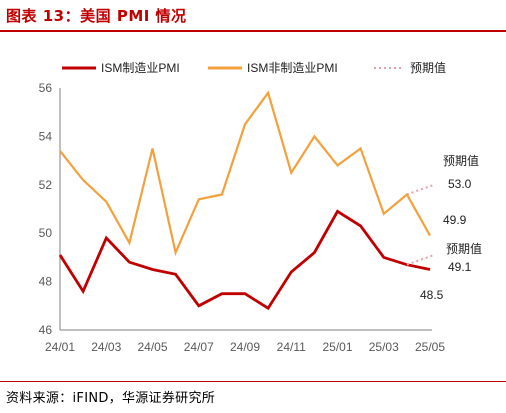 The height and width of the screenshot is (413, 506). I want to click on legend-label-forecast: 预期值, so click(428, 67).